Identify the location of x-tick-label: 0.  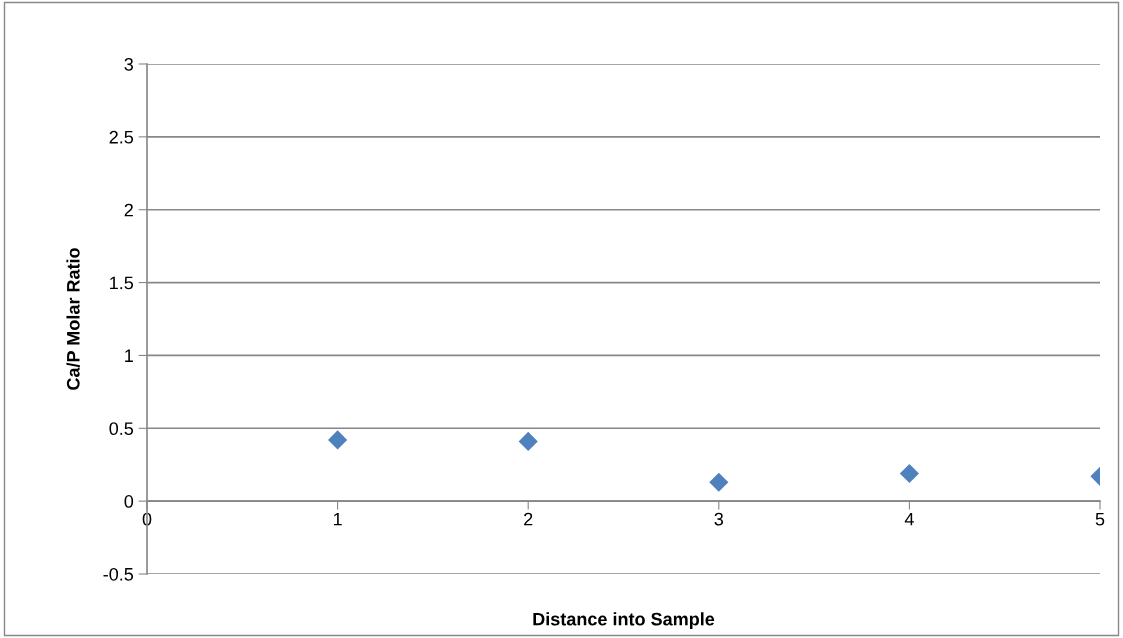
(147, 519).